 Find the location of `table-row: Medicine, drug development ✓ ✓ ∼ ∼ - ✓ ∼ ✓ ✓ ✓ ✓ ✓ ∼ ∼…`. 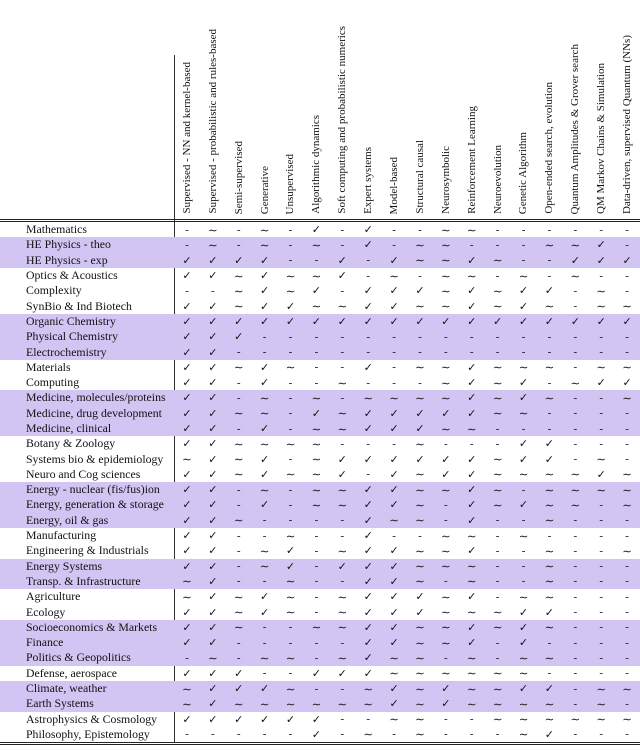

table-row: Medicine, drug development ✓ ✓ ∼ ∼ - ✓ ∼ ✓ ✓ ✓ ✓ ✓ ∼ ∼… is located at coordinates (320, 413).